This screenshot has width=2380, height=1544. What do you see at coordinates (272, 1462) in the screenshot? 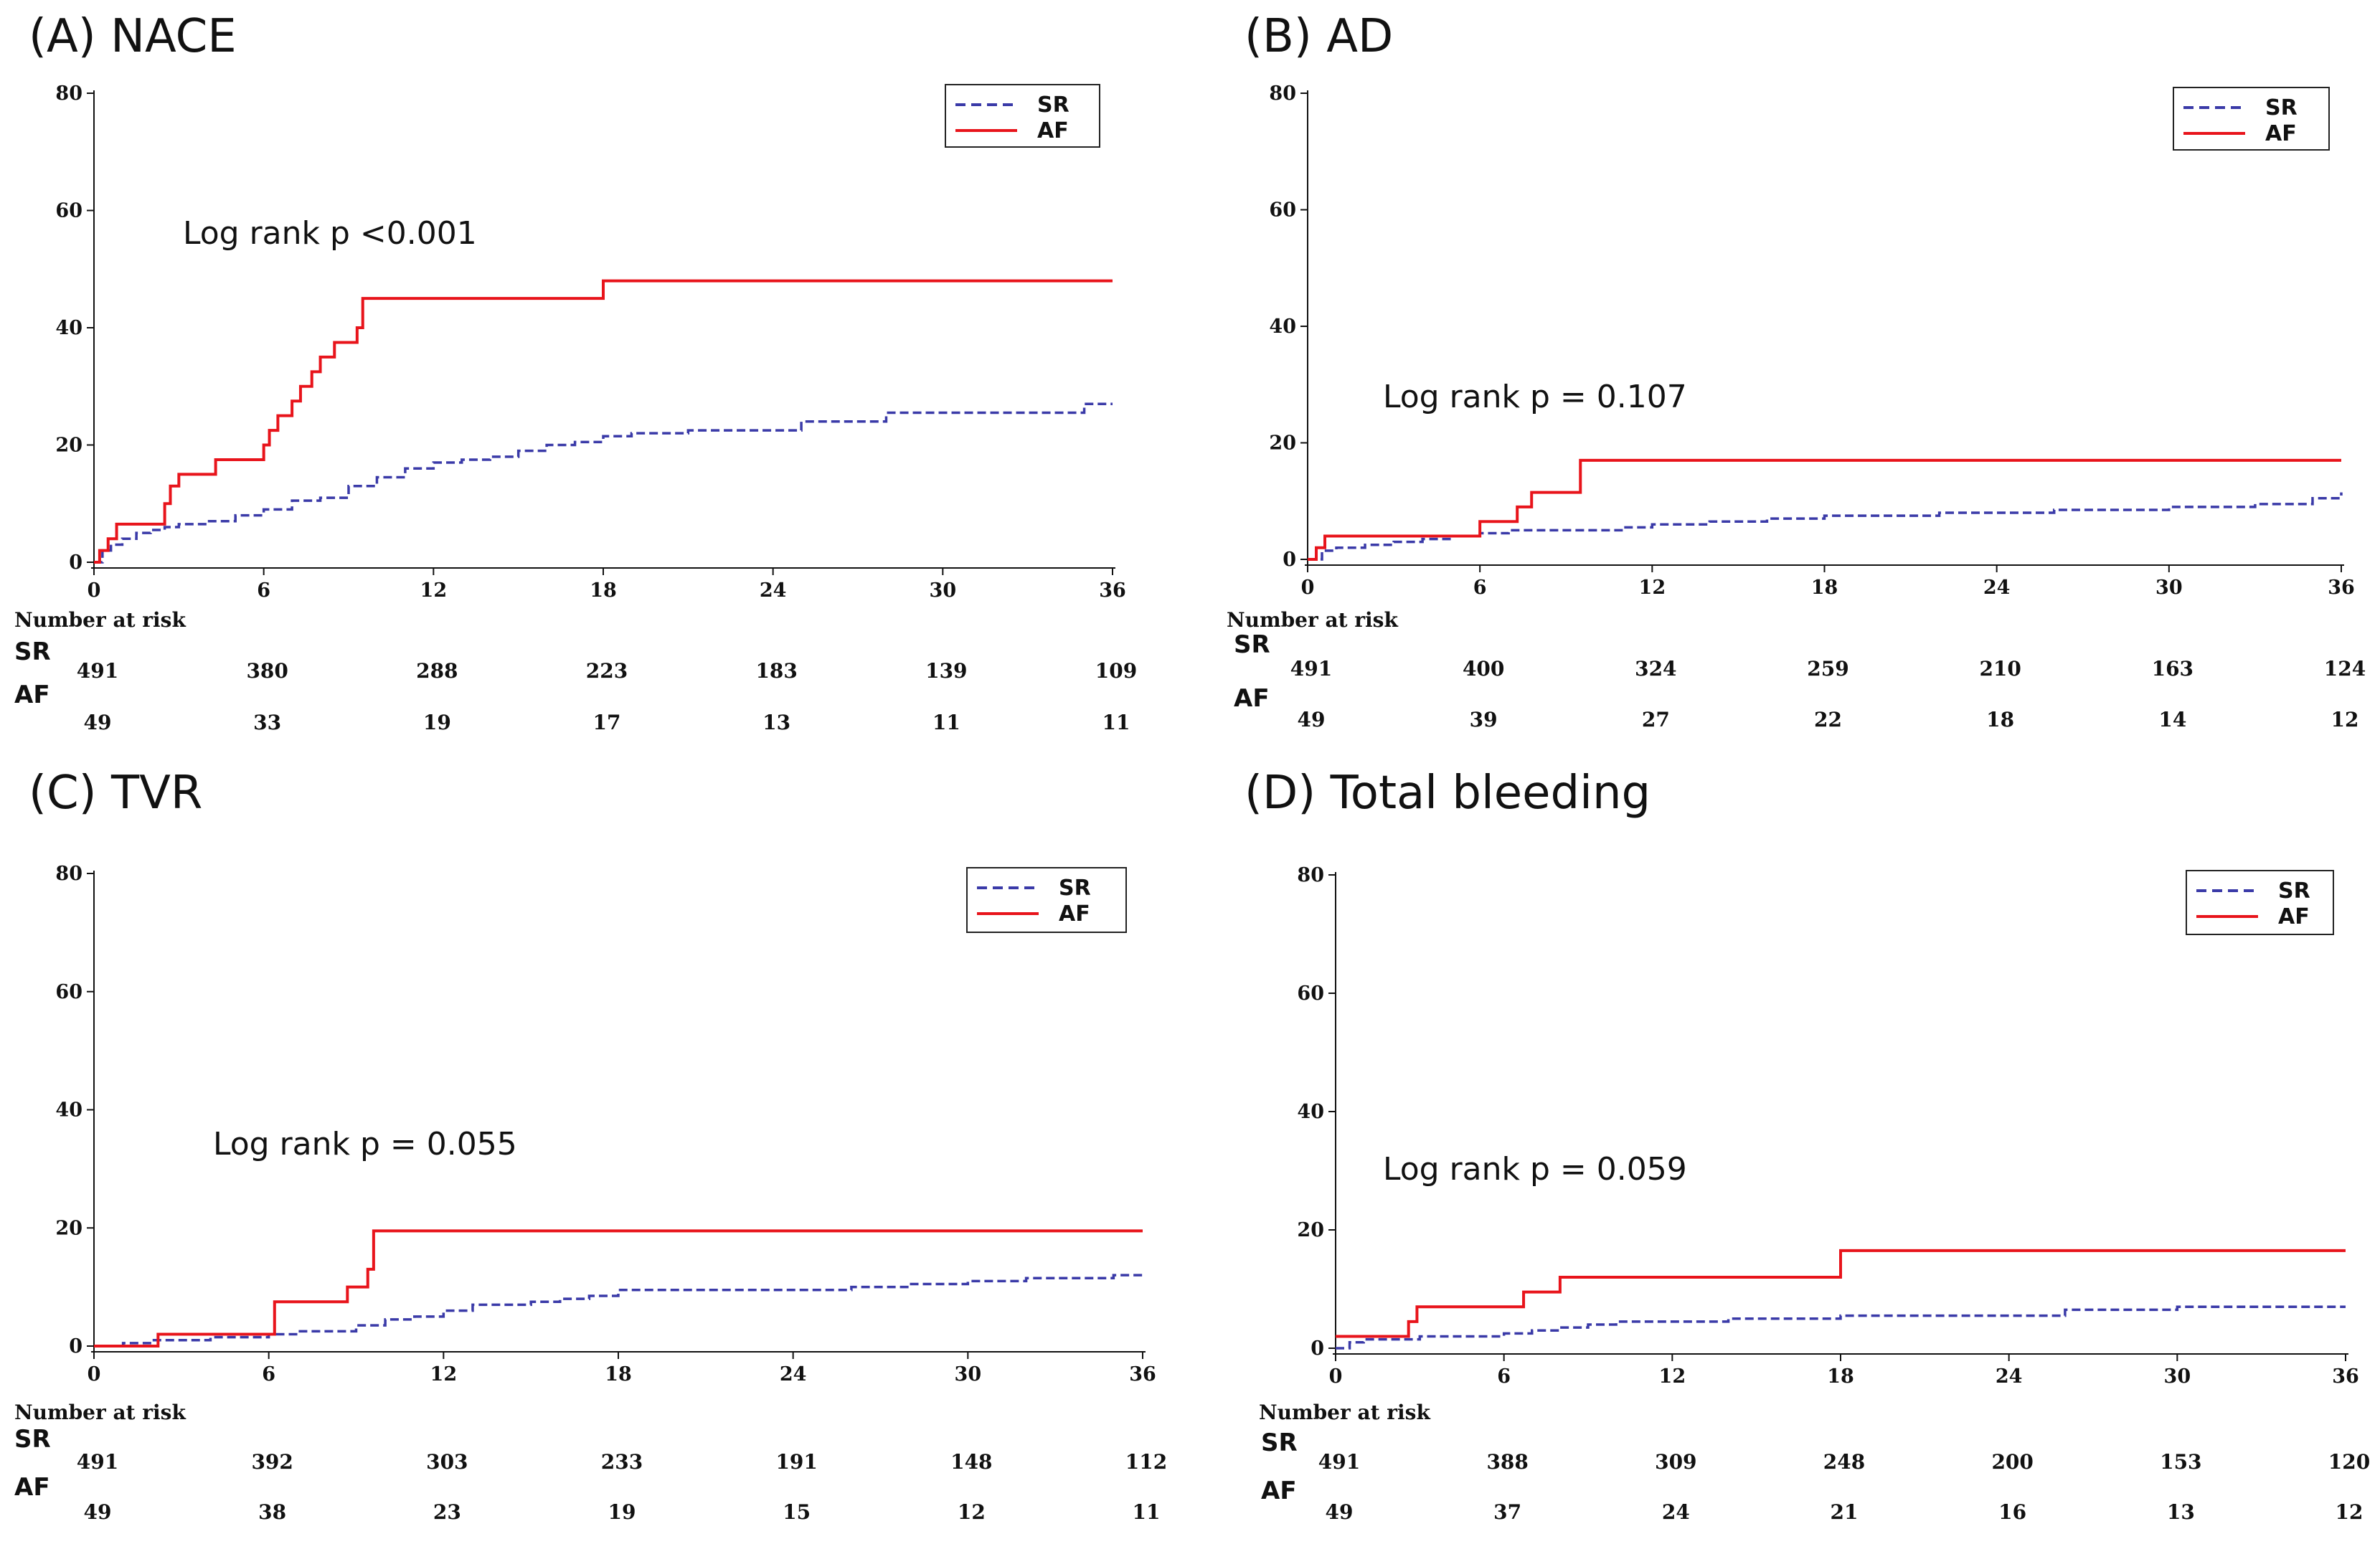
I see `risk-value: 392` at bounding box center [272, 1462].